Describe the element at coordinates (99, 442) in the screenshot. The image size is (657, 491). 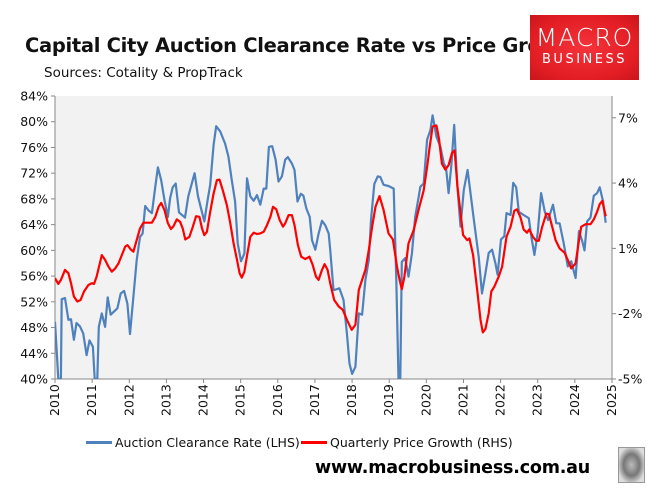
I see `legend-swatch-blue` at that location.